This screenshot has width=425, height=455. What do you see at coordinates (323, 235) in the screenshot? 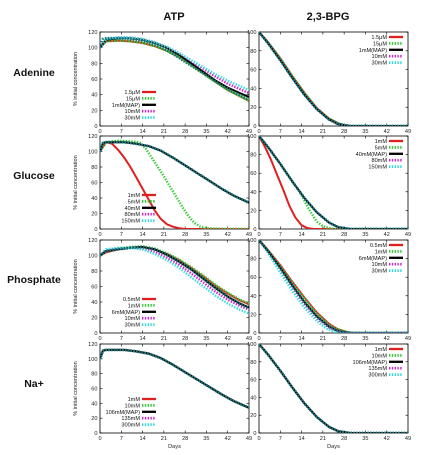
I see `x-tick-label: 21` at bounding box center [323, 235].